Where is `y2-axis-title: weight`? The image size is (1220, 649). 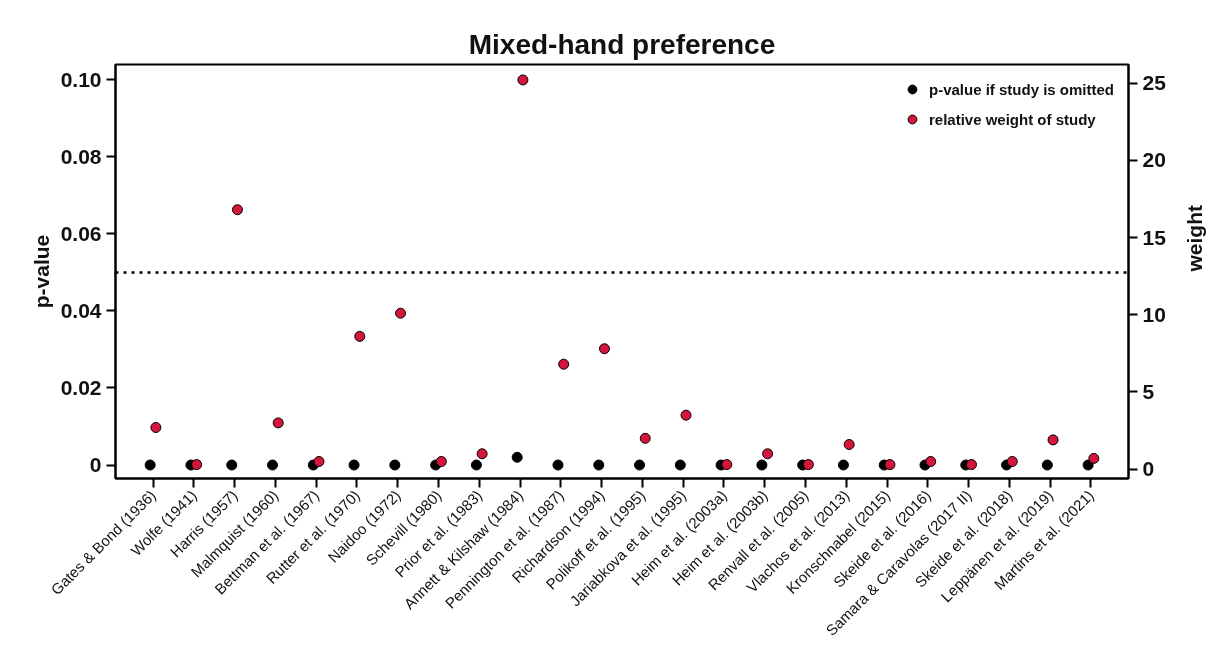 y2-axis-title: weight is located at coordinates (1195, 239).